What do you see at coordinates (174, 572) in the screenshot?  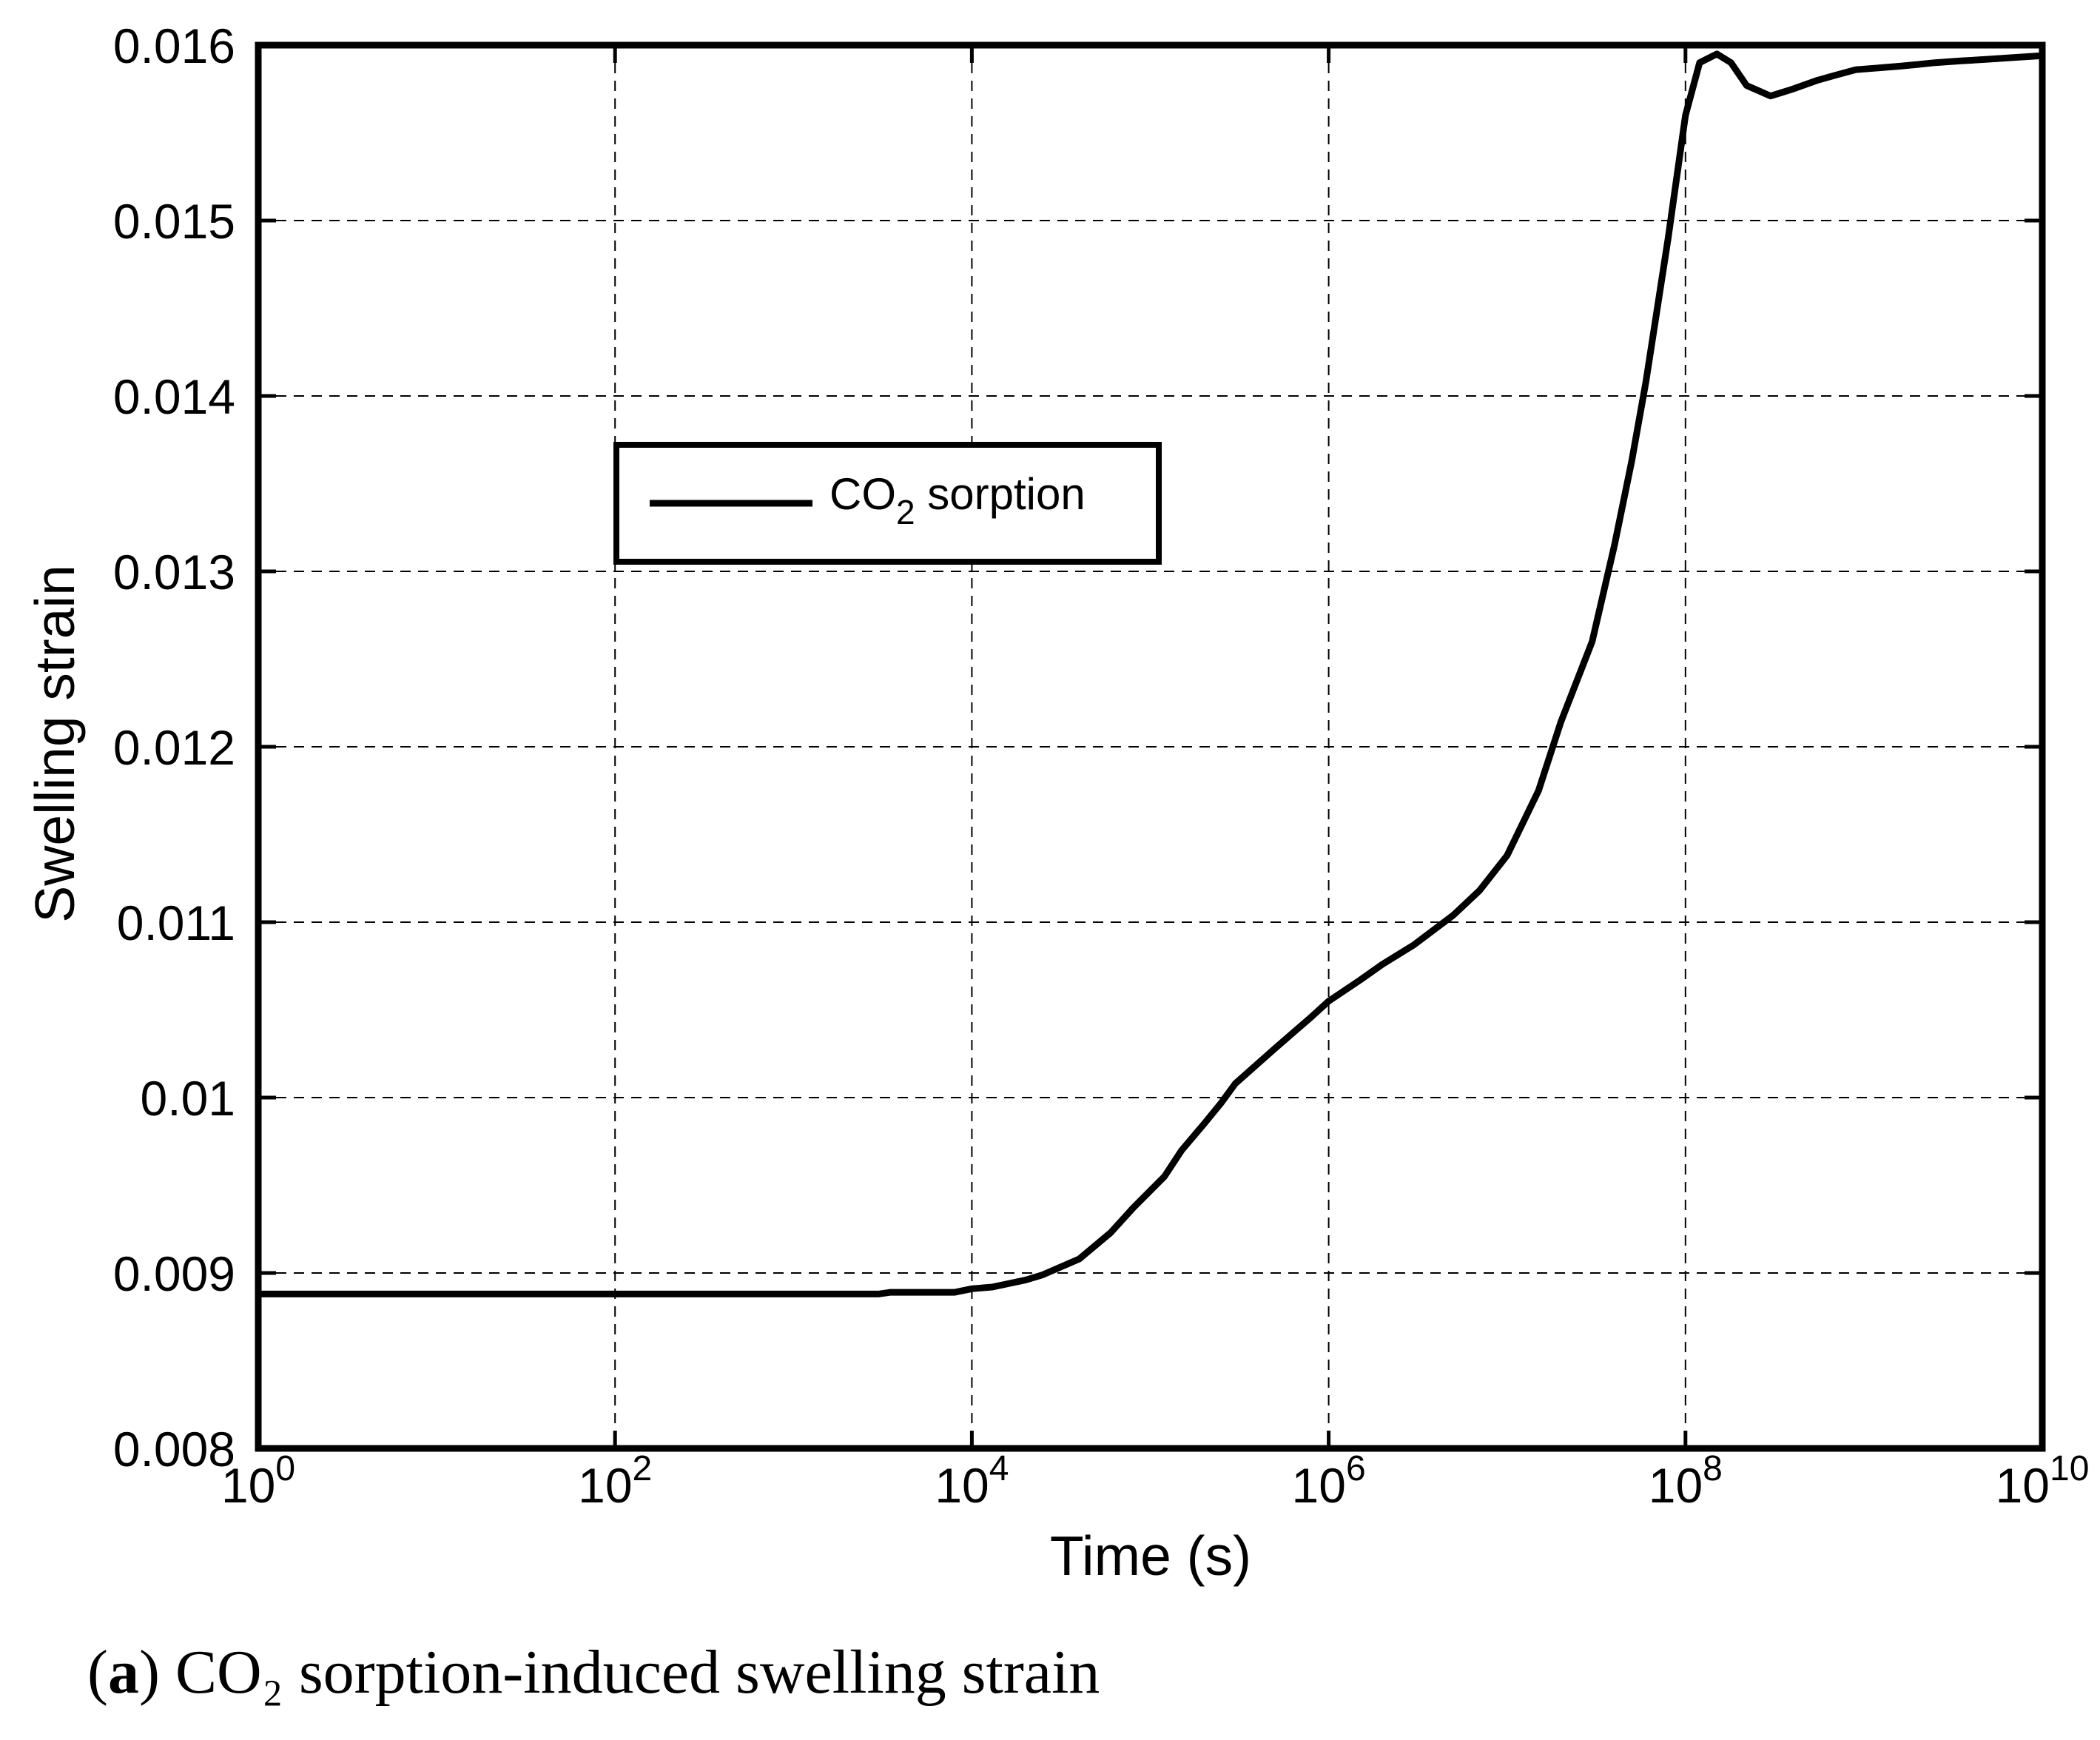 I see `y-tick-label: 0.013` at bounding box center [174, 572].